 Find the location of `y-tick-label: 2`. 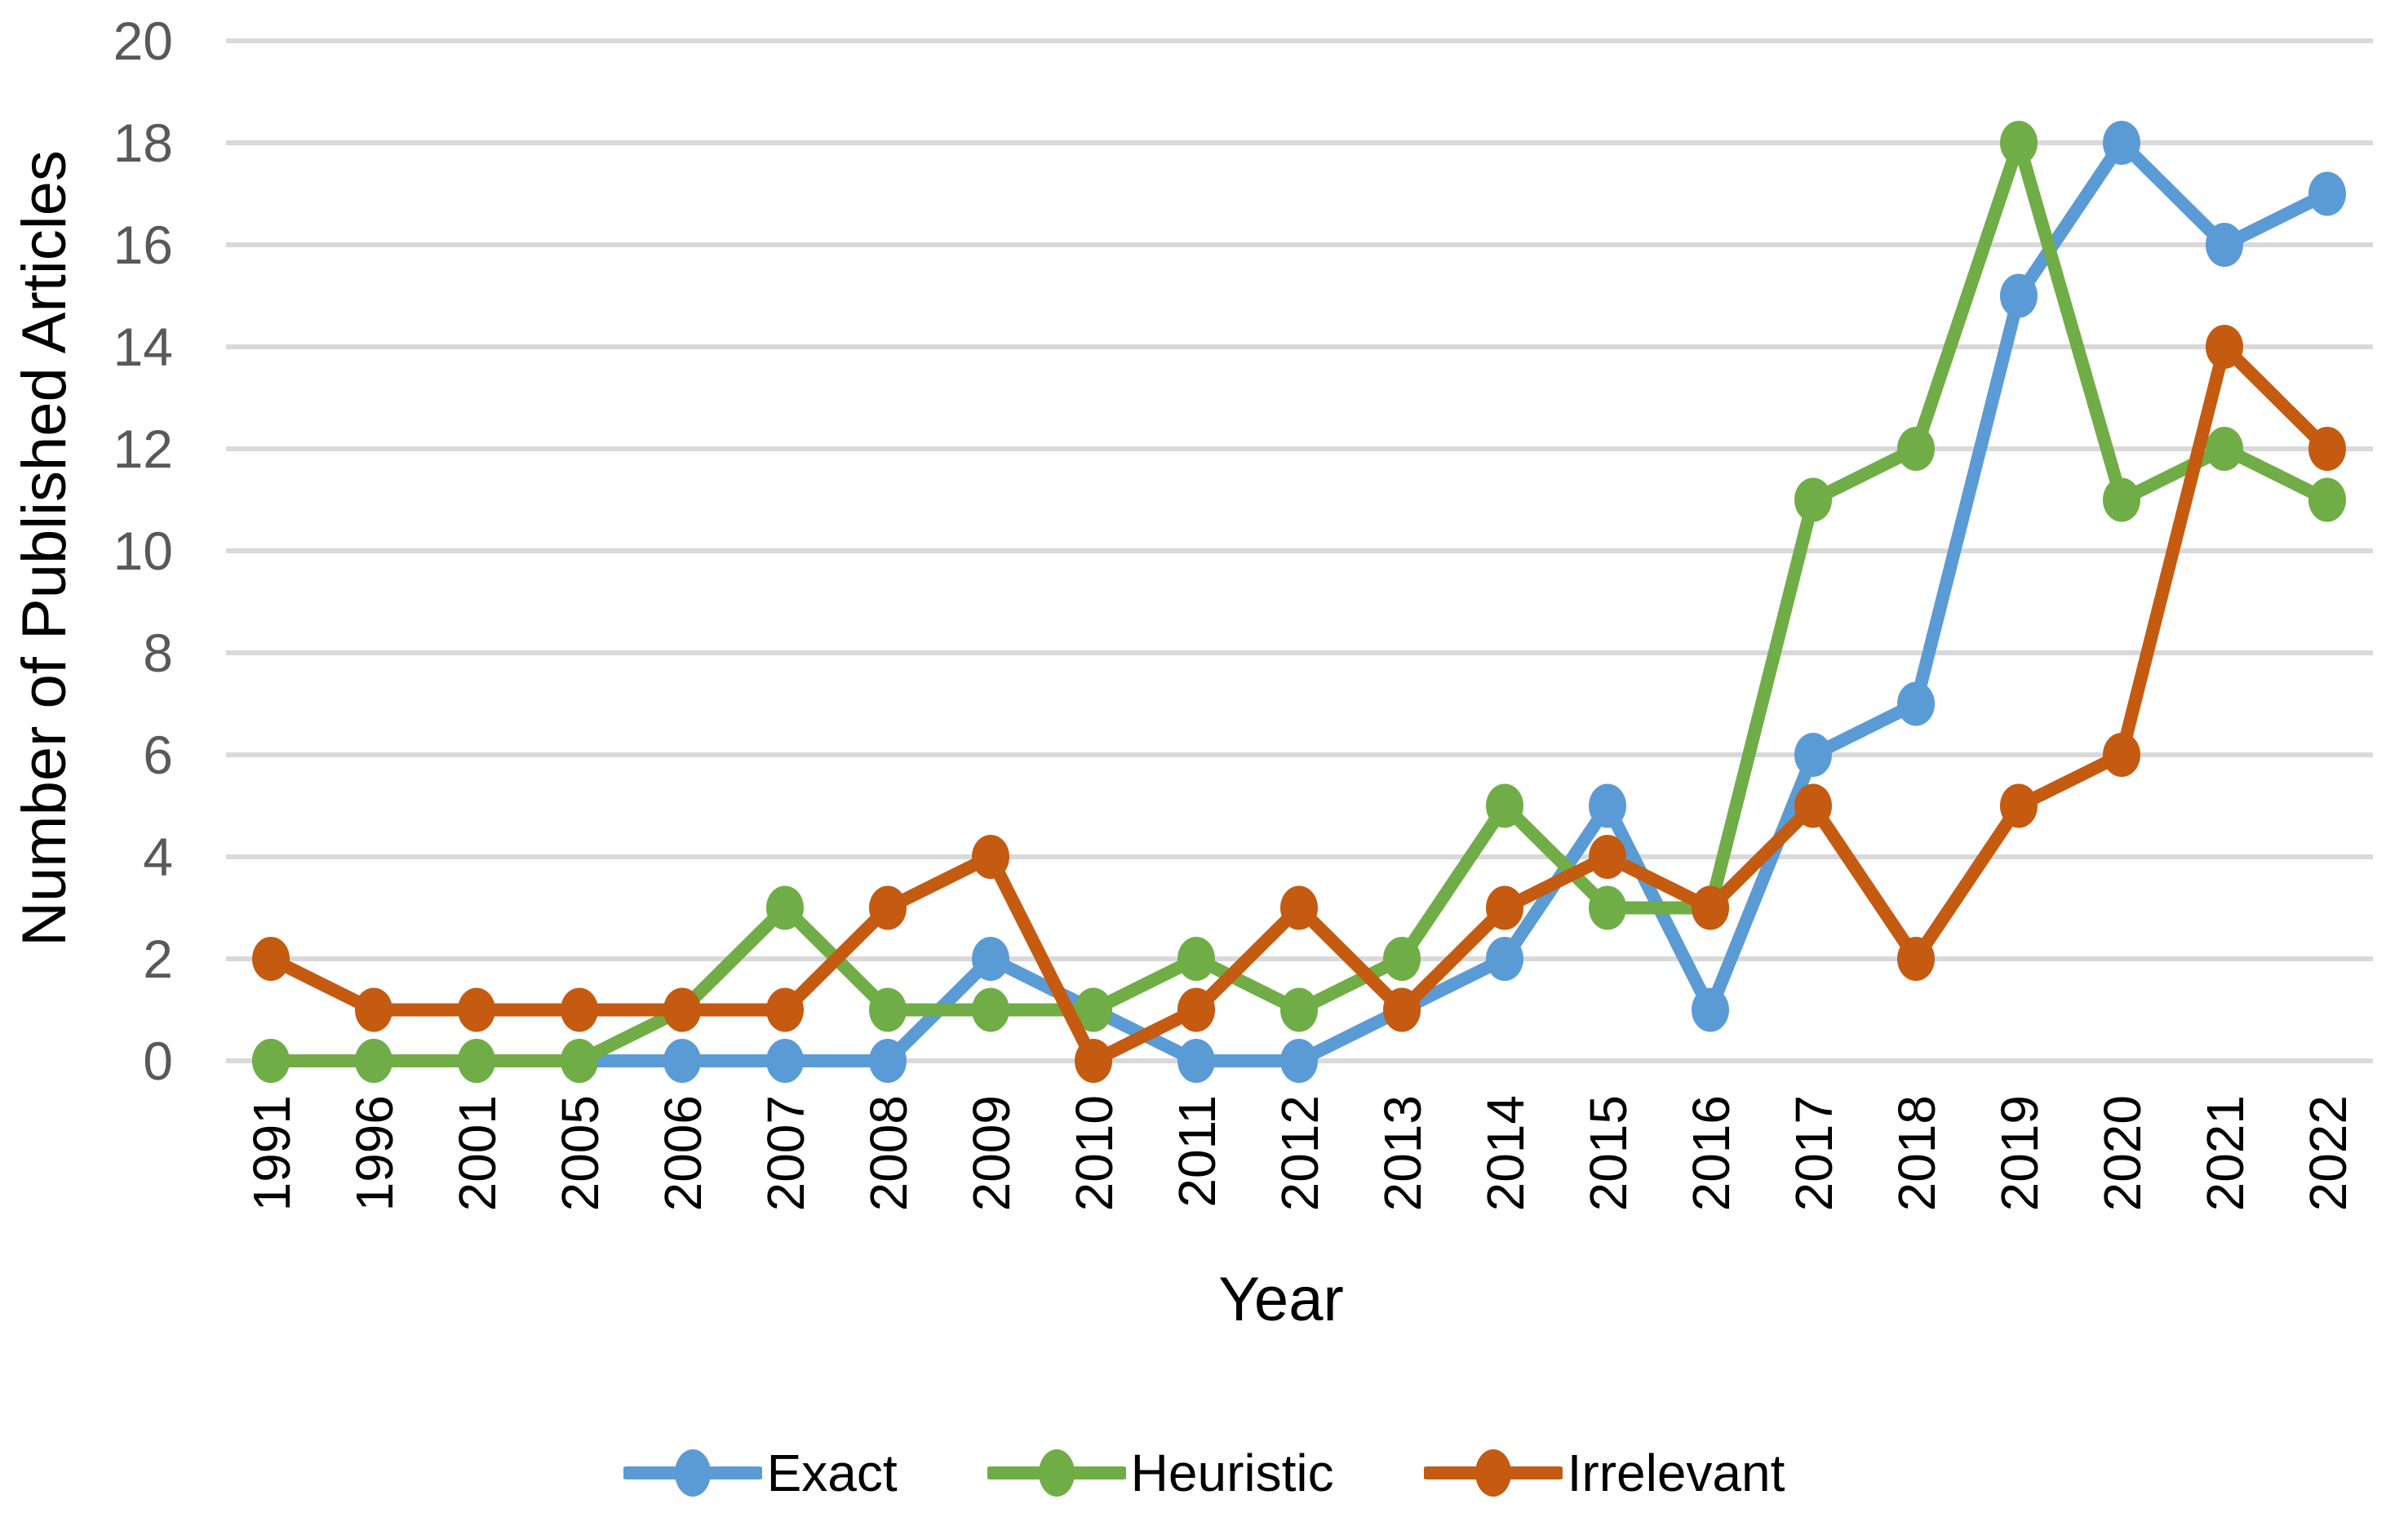

y-tick-label: 2 is located at coordinates (158, 959).